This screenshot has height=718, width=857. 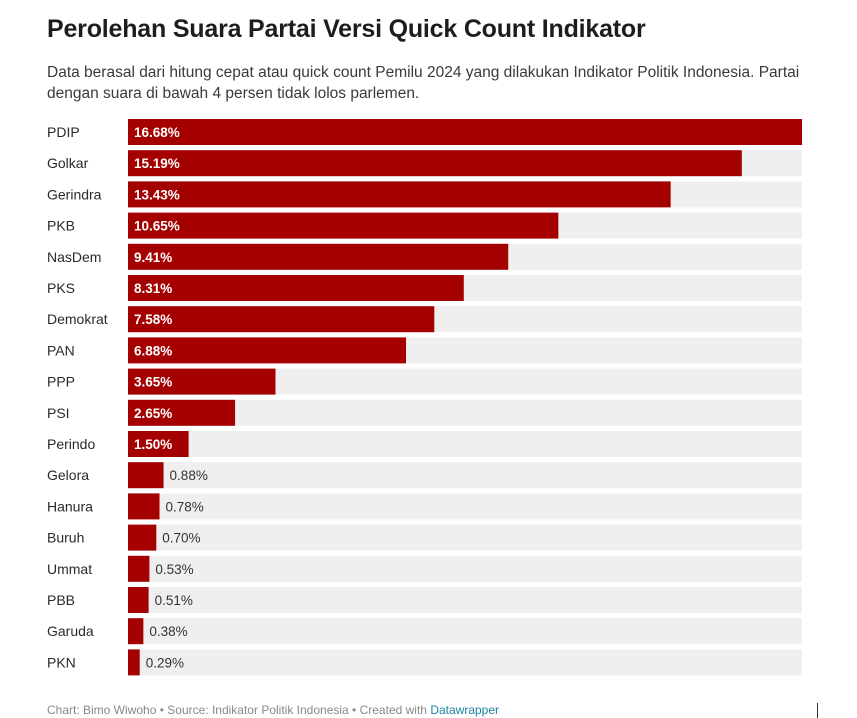 What do you see at coordinates (465, 412) in the screenshot?
I see `bar-track-psi` at bounding box center [465, 412].